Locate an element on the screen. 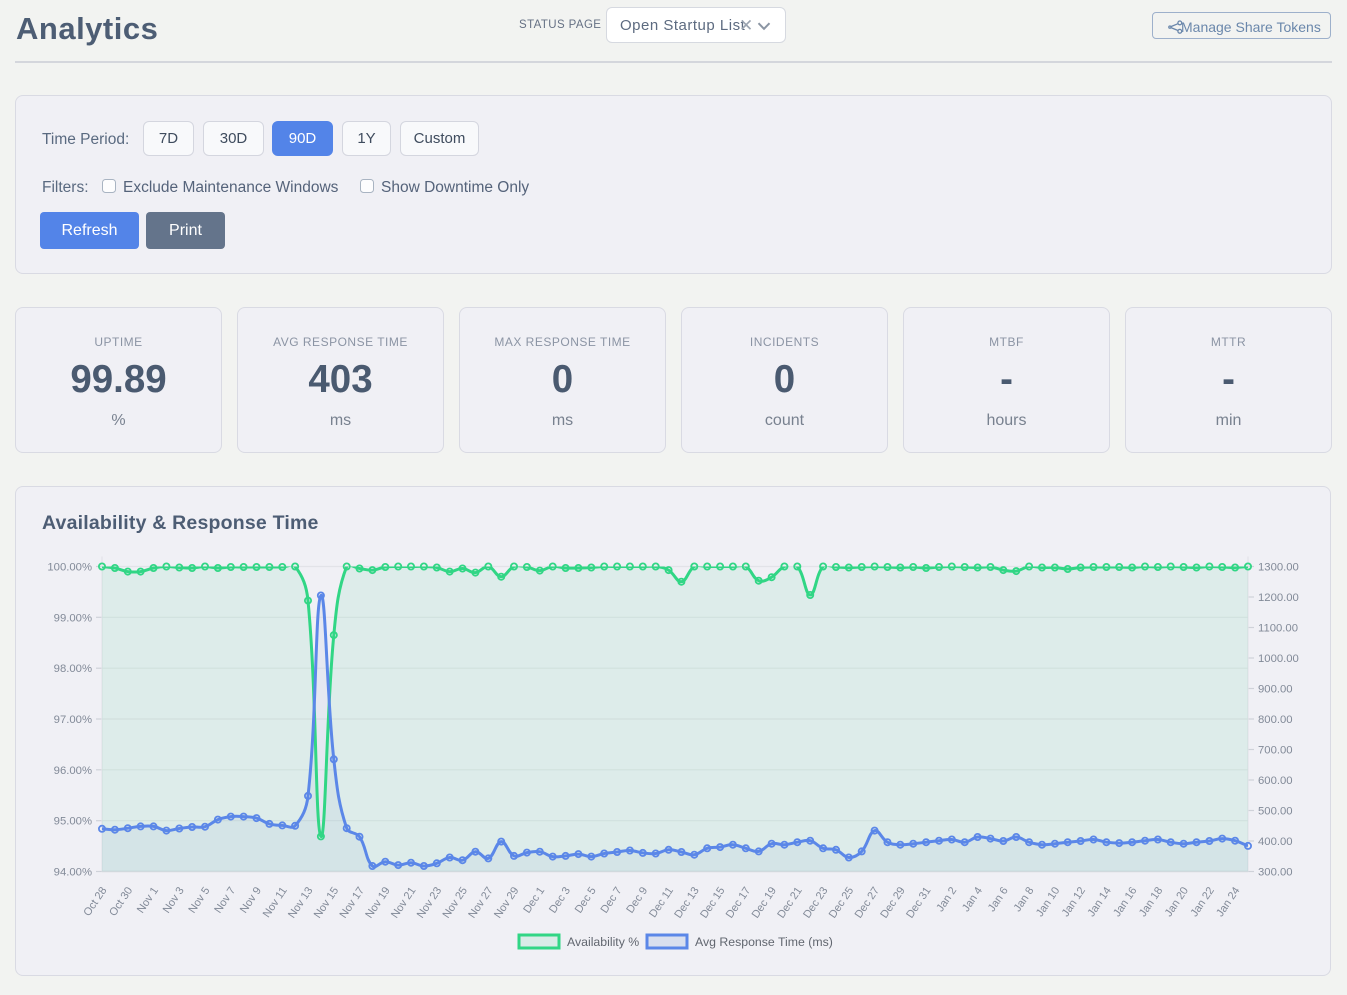 This screenshot has height=995, width=1347. svg-text: Nov 9 is located at coordinates (251, 900).